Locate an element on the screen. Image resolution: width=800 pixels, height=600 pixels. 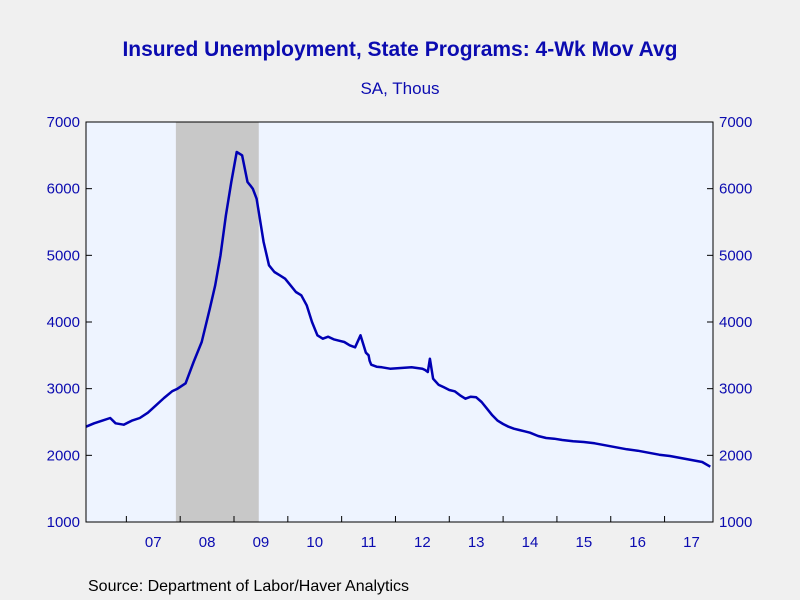
y-tick-label-left: 1000 is located at coordinates (63, 522).